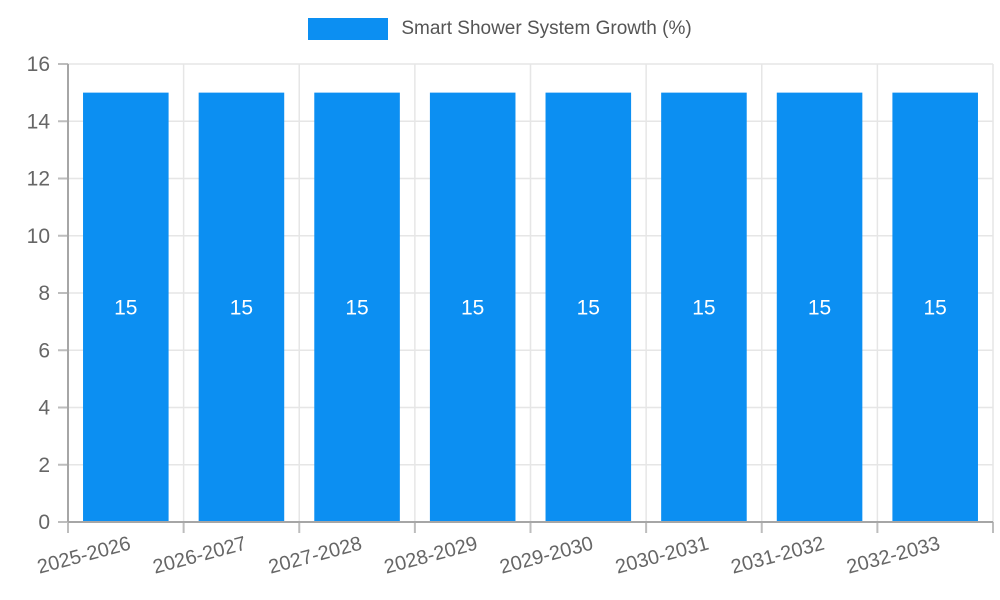 Image resolution: width=1000 pixels, height=600 pixels. I want to click on x-tick-label: 2031-2032, so click(778, 556).